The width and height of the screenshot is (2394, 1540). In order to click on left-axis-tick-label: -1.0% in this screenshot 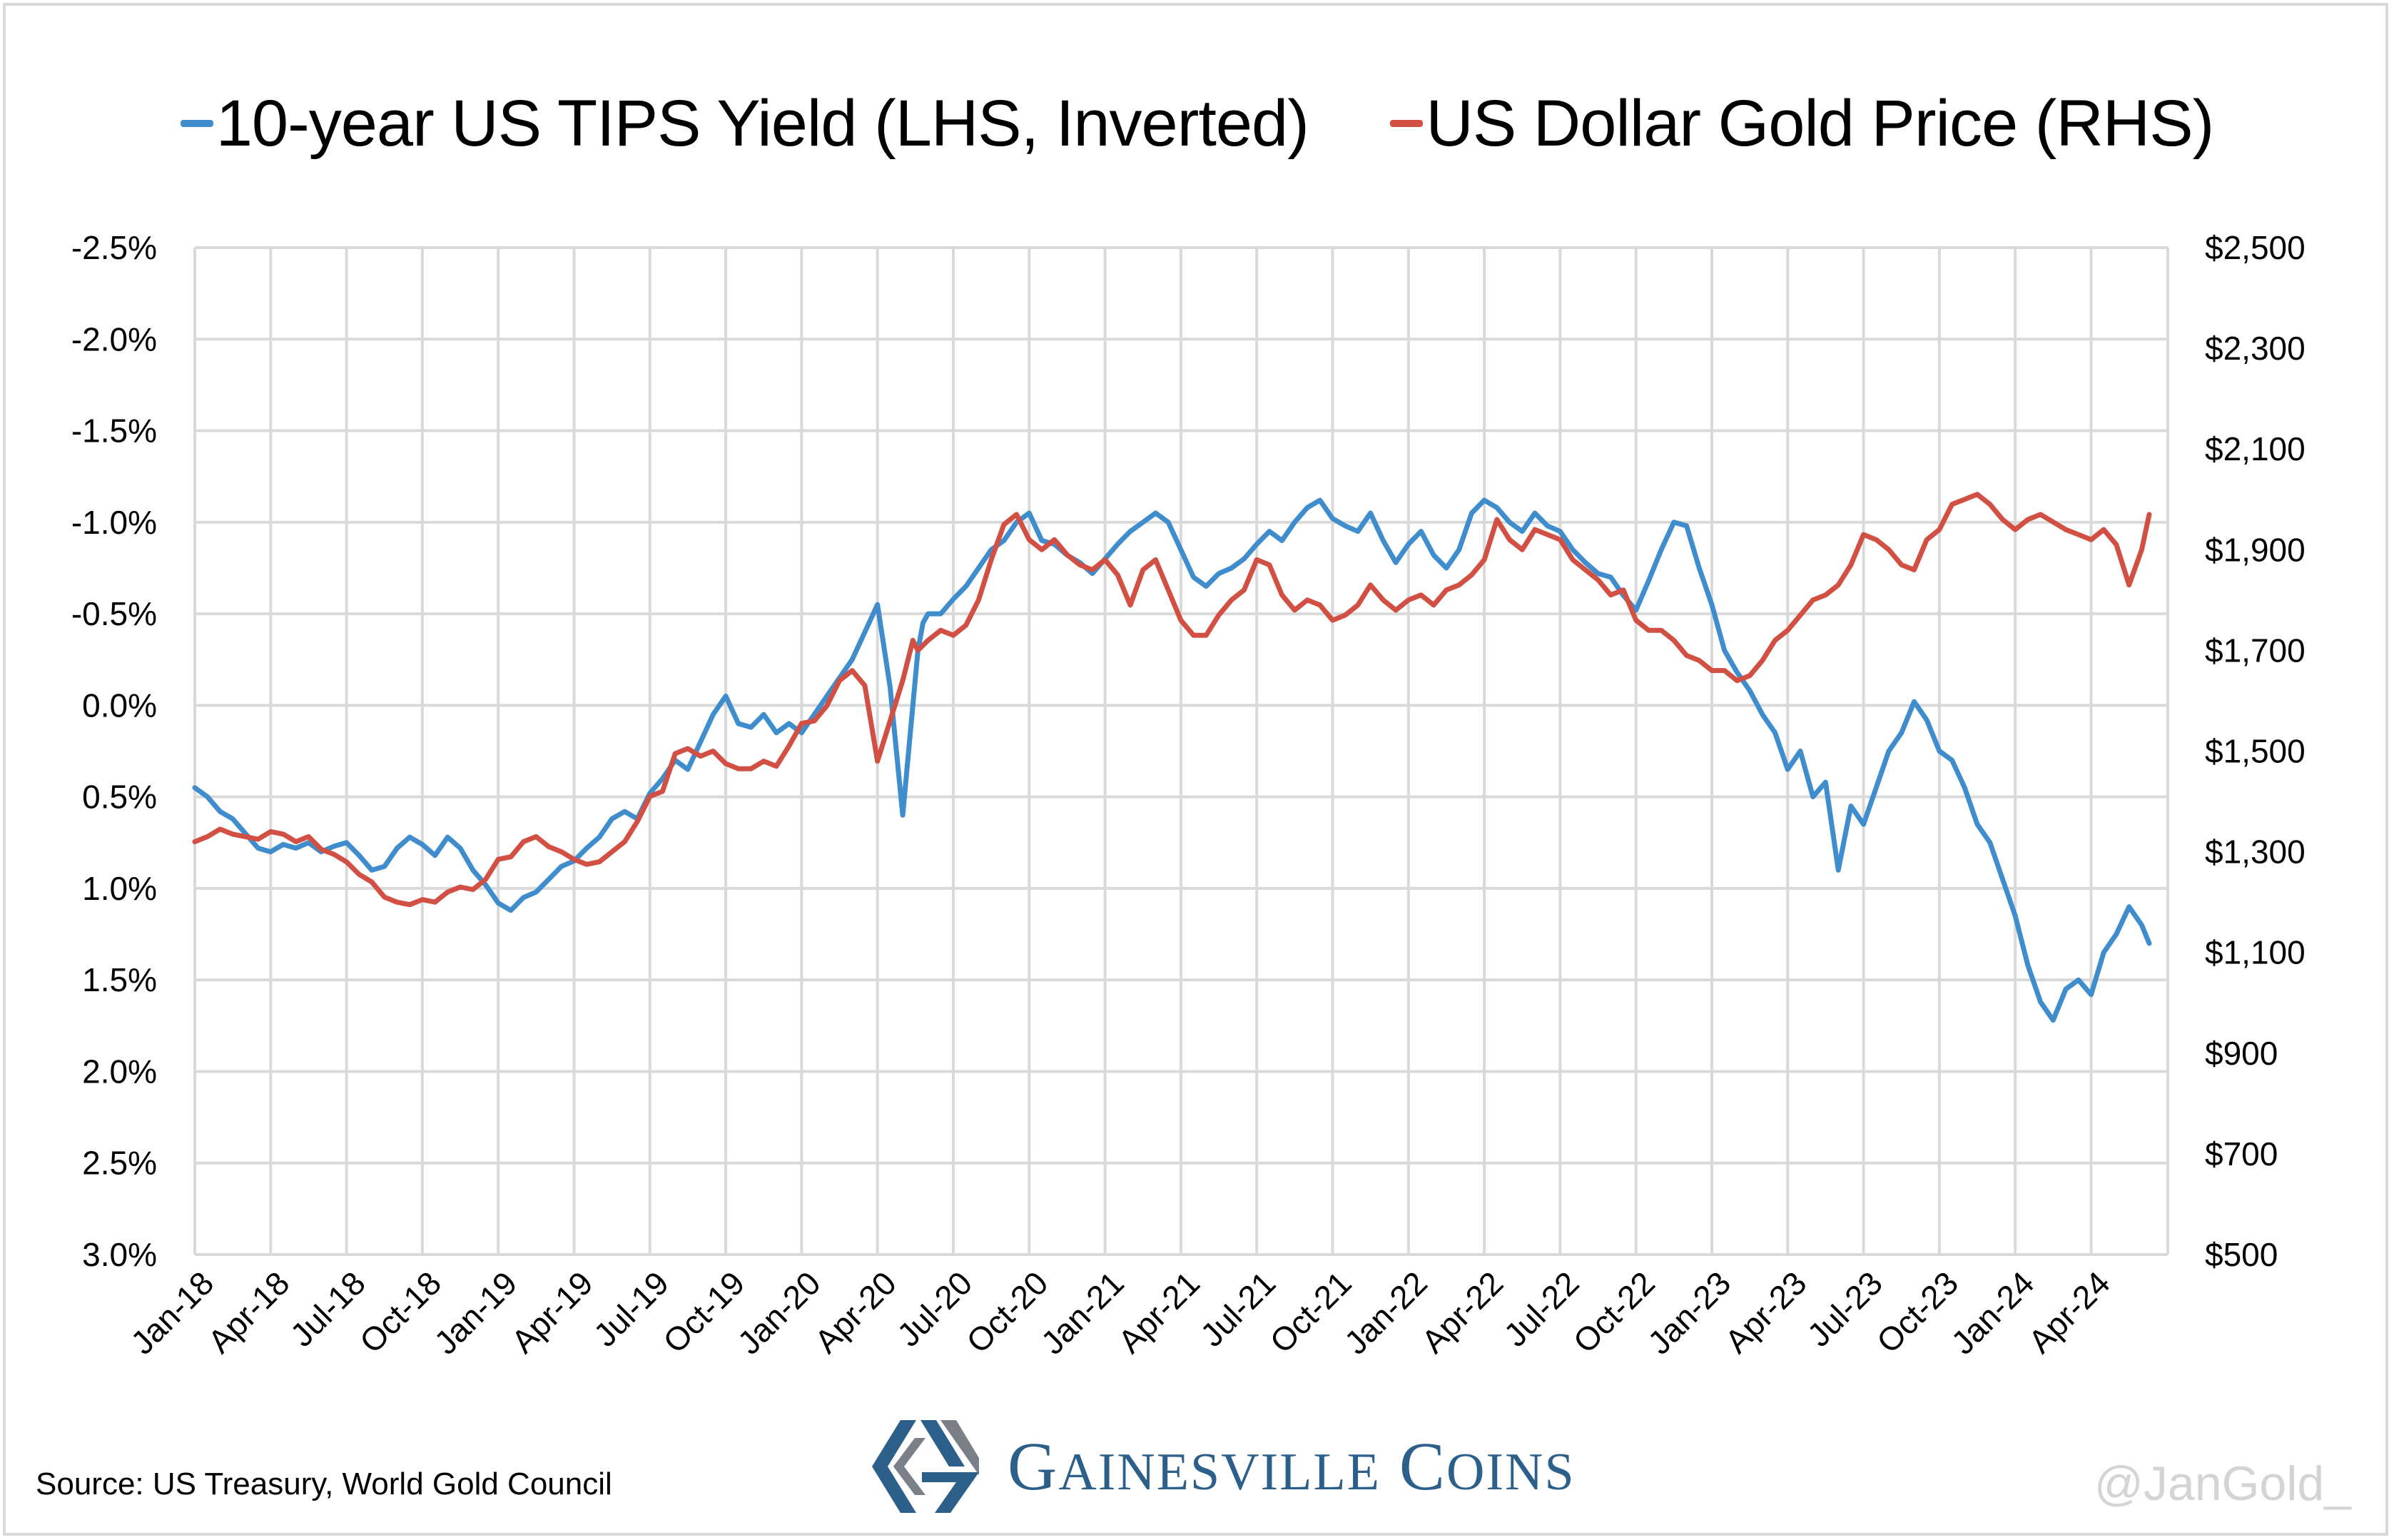, I will do `click(114, 522)`.